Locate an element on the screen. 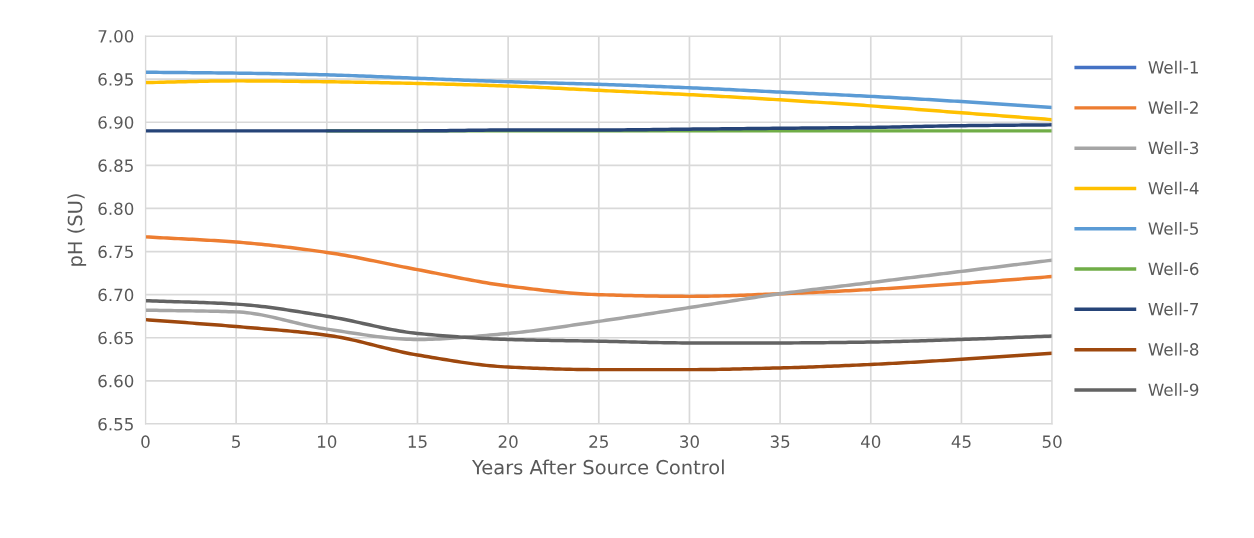  y-tick-label: 6.75 is located at coordinates (115, 252).